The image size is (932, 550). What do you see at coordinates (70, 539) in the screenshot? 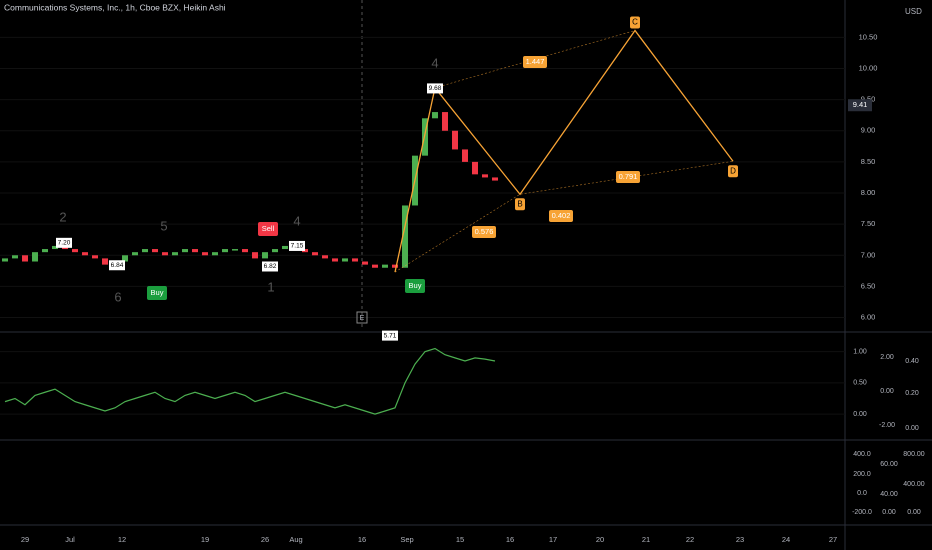
I see `x-tick-label: Jul` at bounding box center [70, 539].